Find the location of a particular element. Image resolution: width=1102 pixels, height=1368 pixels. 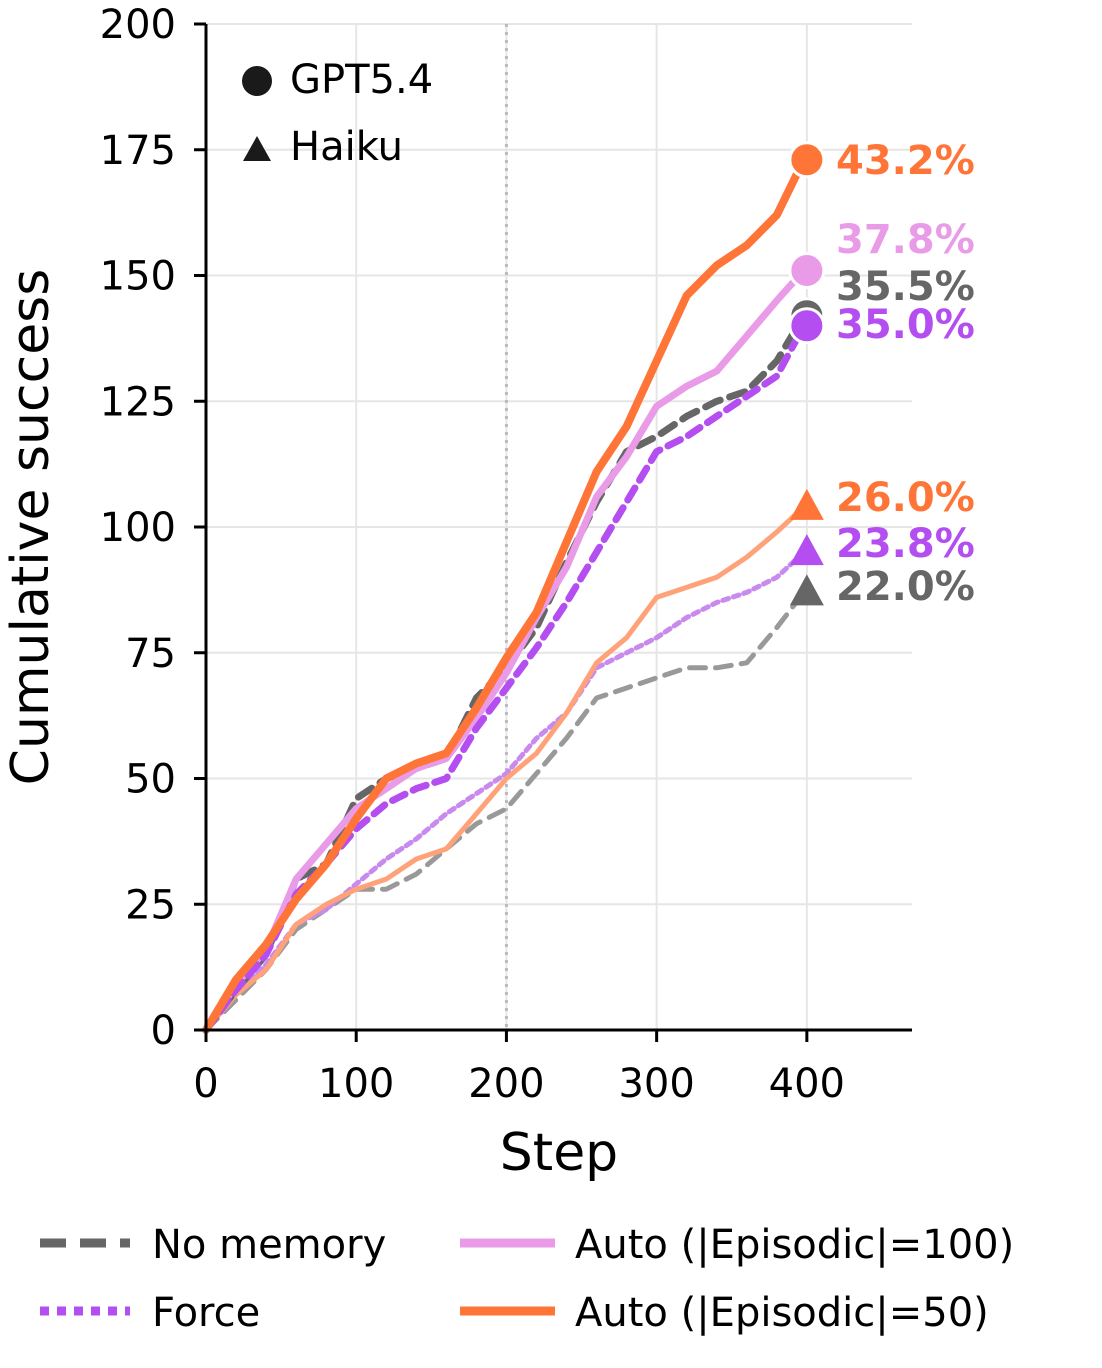

x-tick-label: 300 is located at coordinates (656, 1084).